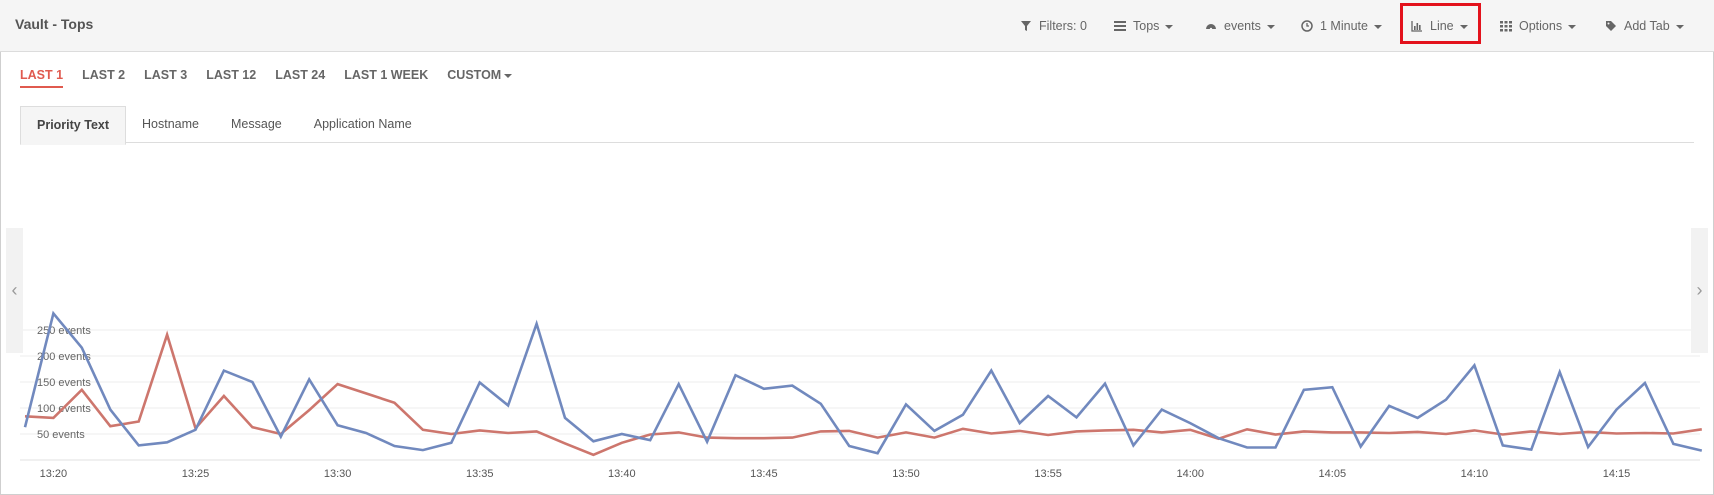 The image size is (1714, 495). I want to click on range-last-1: LAST 1, so click(42, 78).